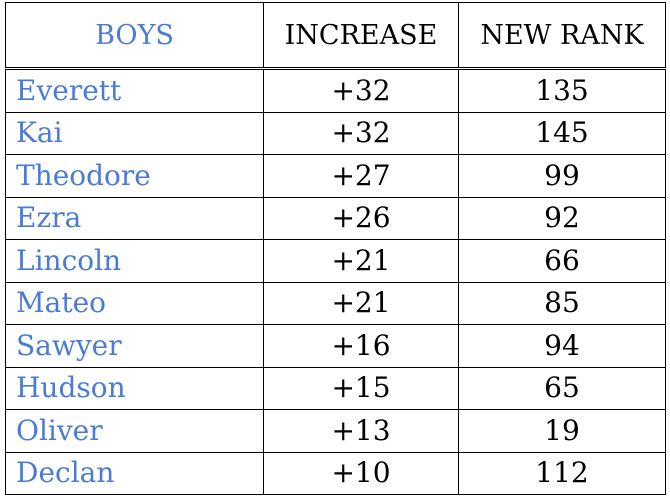 The image size is (670, 500). Describe the element at coordinates (134, 303) in the screenshot. I see `name-cell: Mateo` at that location.